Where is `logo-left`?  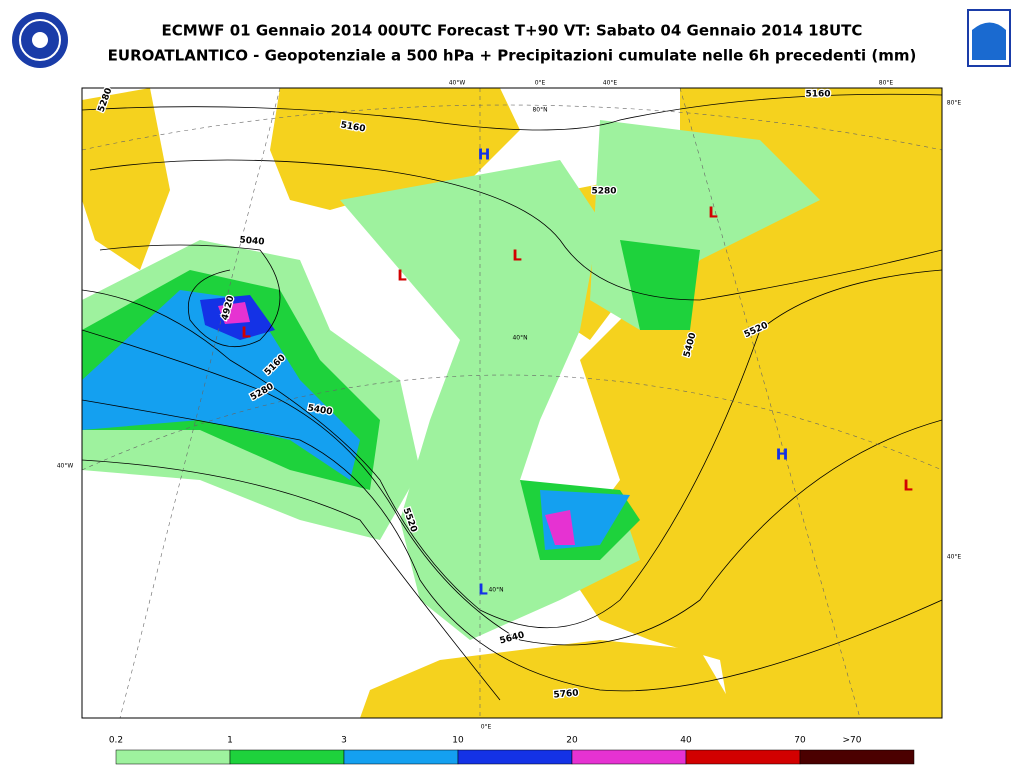
logo-left is located at coordinates (40, 40).